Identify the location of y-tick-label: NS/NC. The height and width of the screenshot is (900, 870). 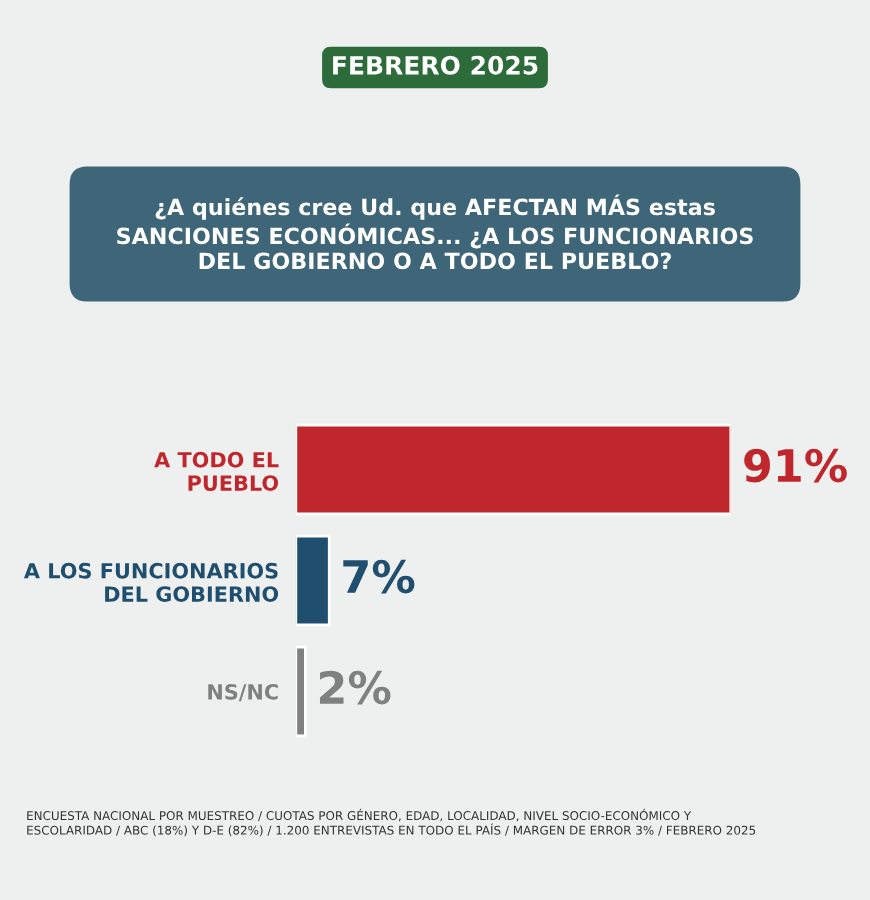
(243, 692).